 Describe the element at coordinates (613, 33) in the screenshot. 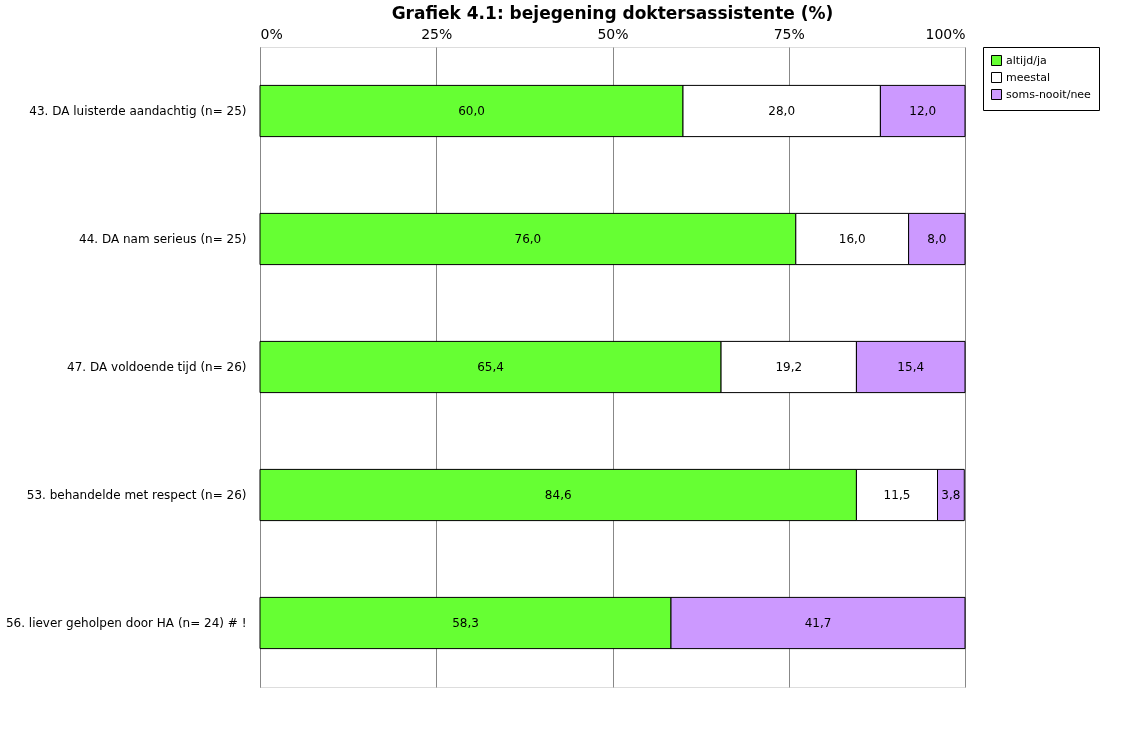

I see `x-tick-label: 50%` at that location.